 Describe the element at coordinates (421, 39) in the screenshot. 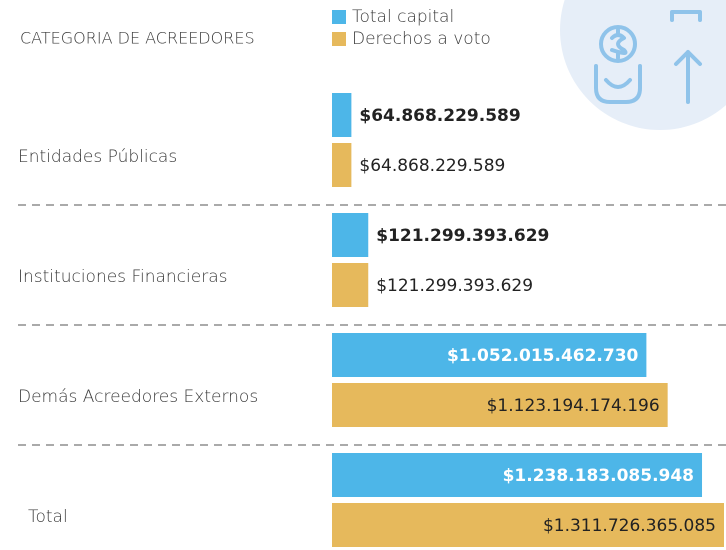

I see `legend-label: Derechos a voto` at that location.